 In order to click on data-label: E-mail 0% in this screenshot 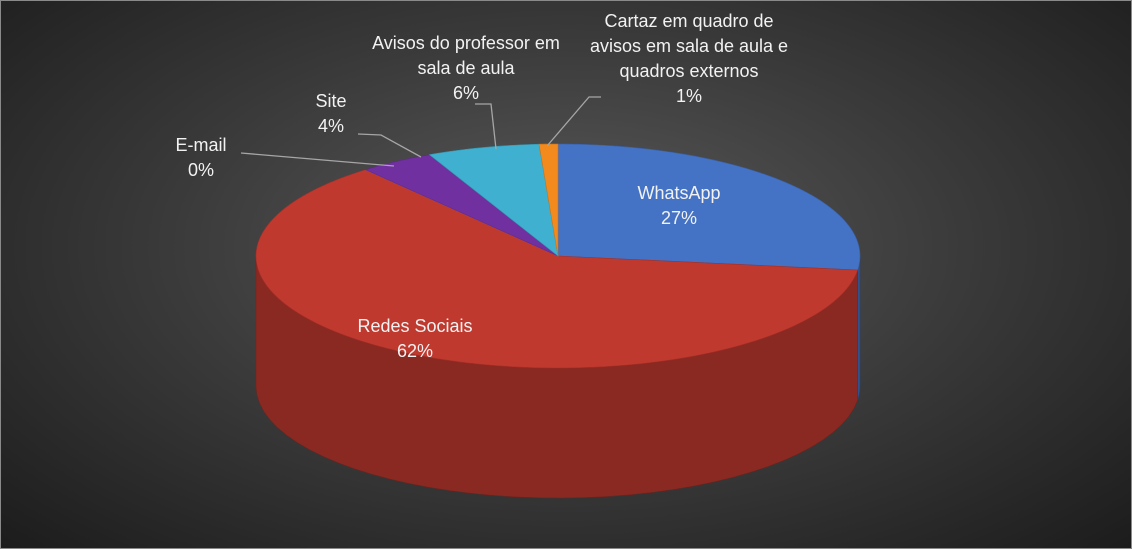, I will do `click(201, 158)`.